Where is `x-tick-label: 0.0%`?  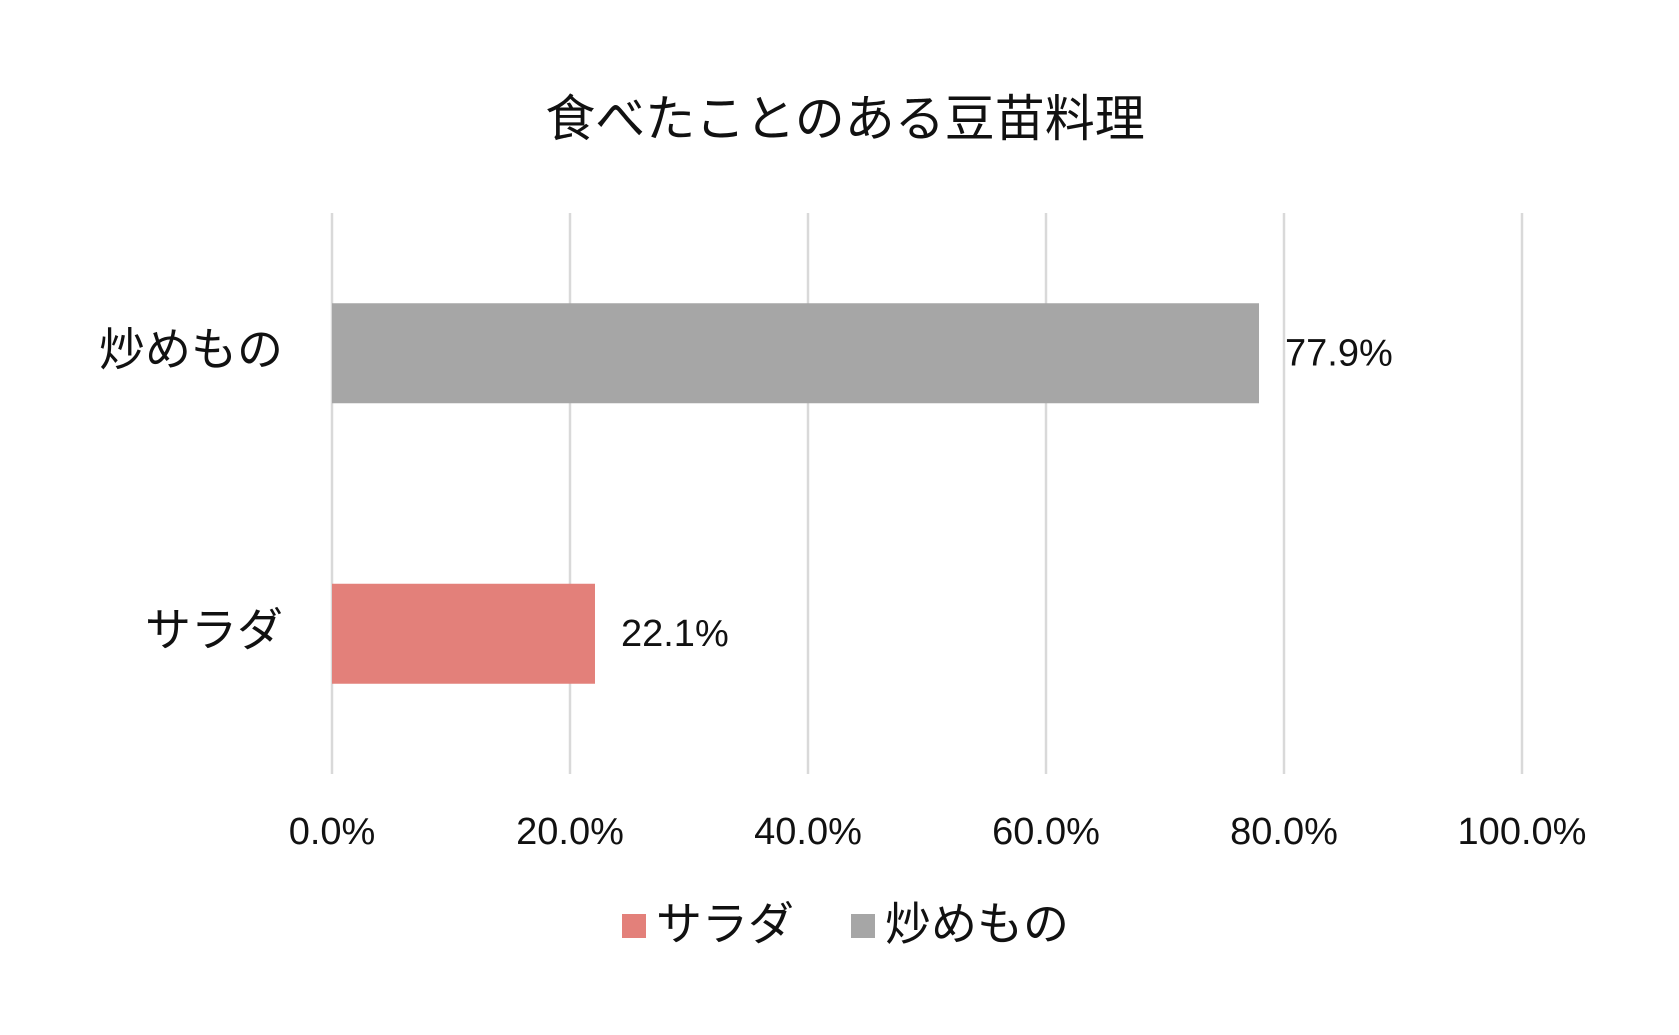
x-tick-label: 0.0% is located at coordinates (332, 832).